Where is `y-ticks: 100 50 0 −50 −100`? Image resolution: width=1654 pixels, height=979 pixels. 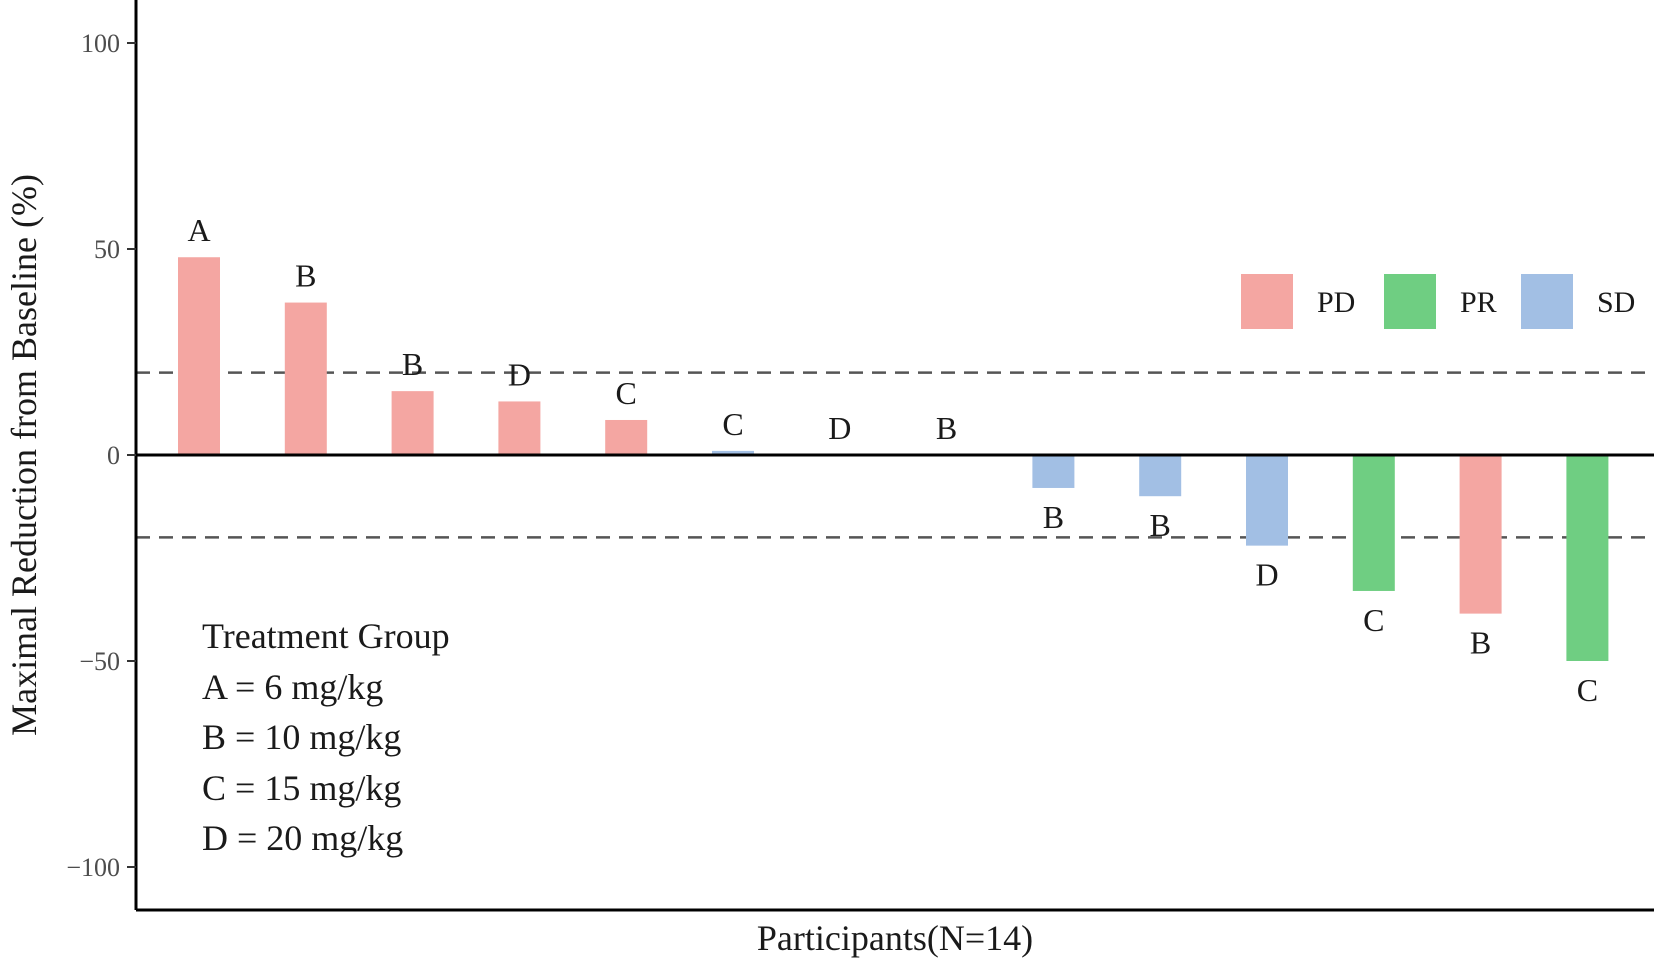 y-ticks: 100 50 0 −50 −100 is located at coordinates (101, 455).